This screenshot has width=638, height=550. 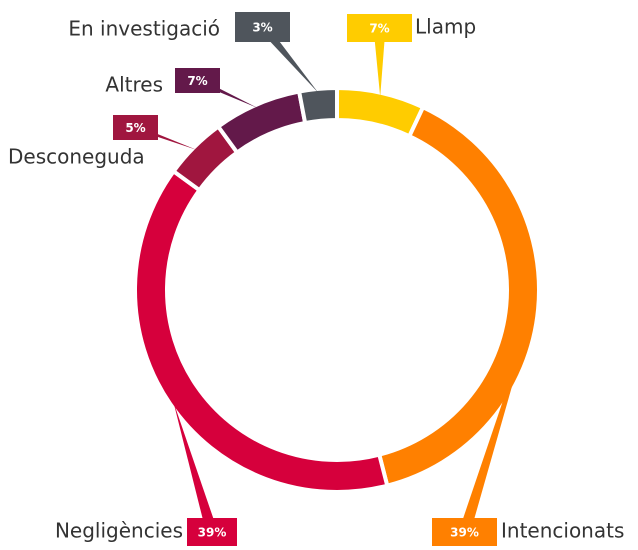 What do you see at coordinates (119, 531) in the screenshot?
I see `category-label: Negligències` at bounding box center [119, 531].